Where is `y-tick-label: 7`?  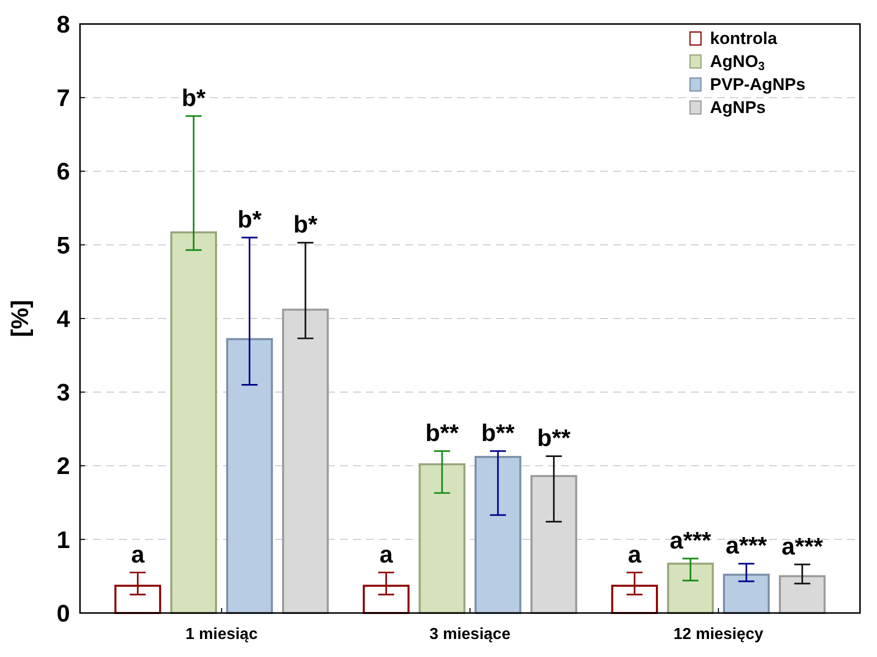 y-tick-label: 7 is located at coordinates (63, 98).